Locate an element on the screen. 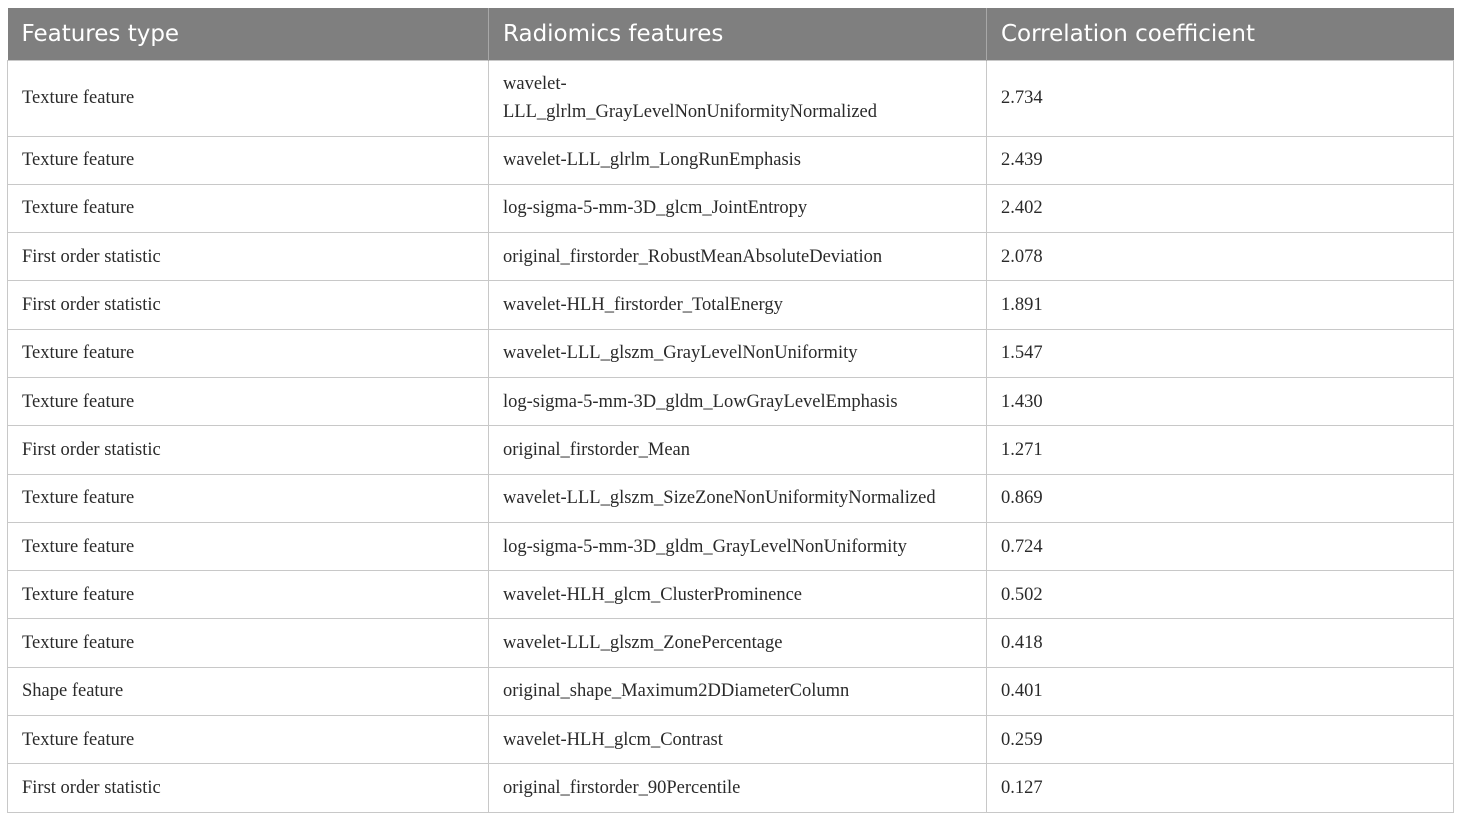 This screenshot has width=1460, height=820. correlation-coefficient-cell: 0.418 is located at coordinates (1220, 643).